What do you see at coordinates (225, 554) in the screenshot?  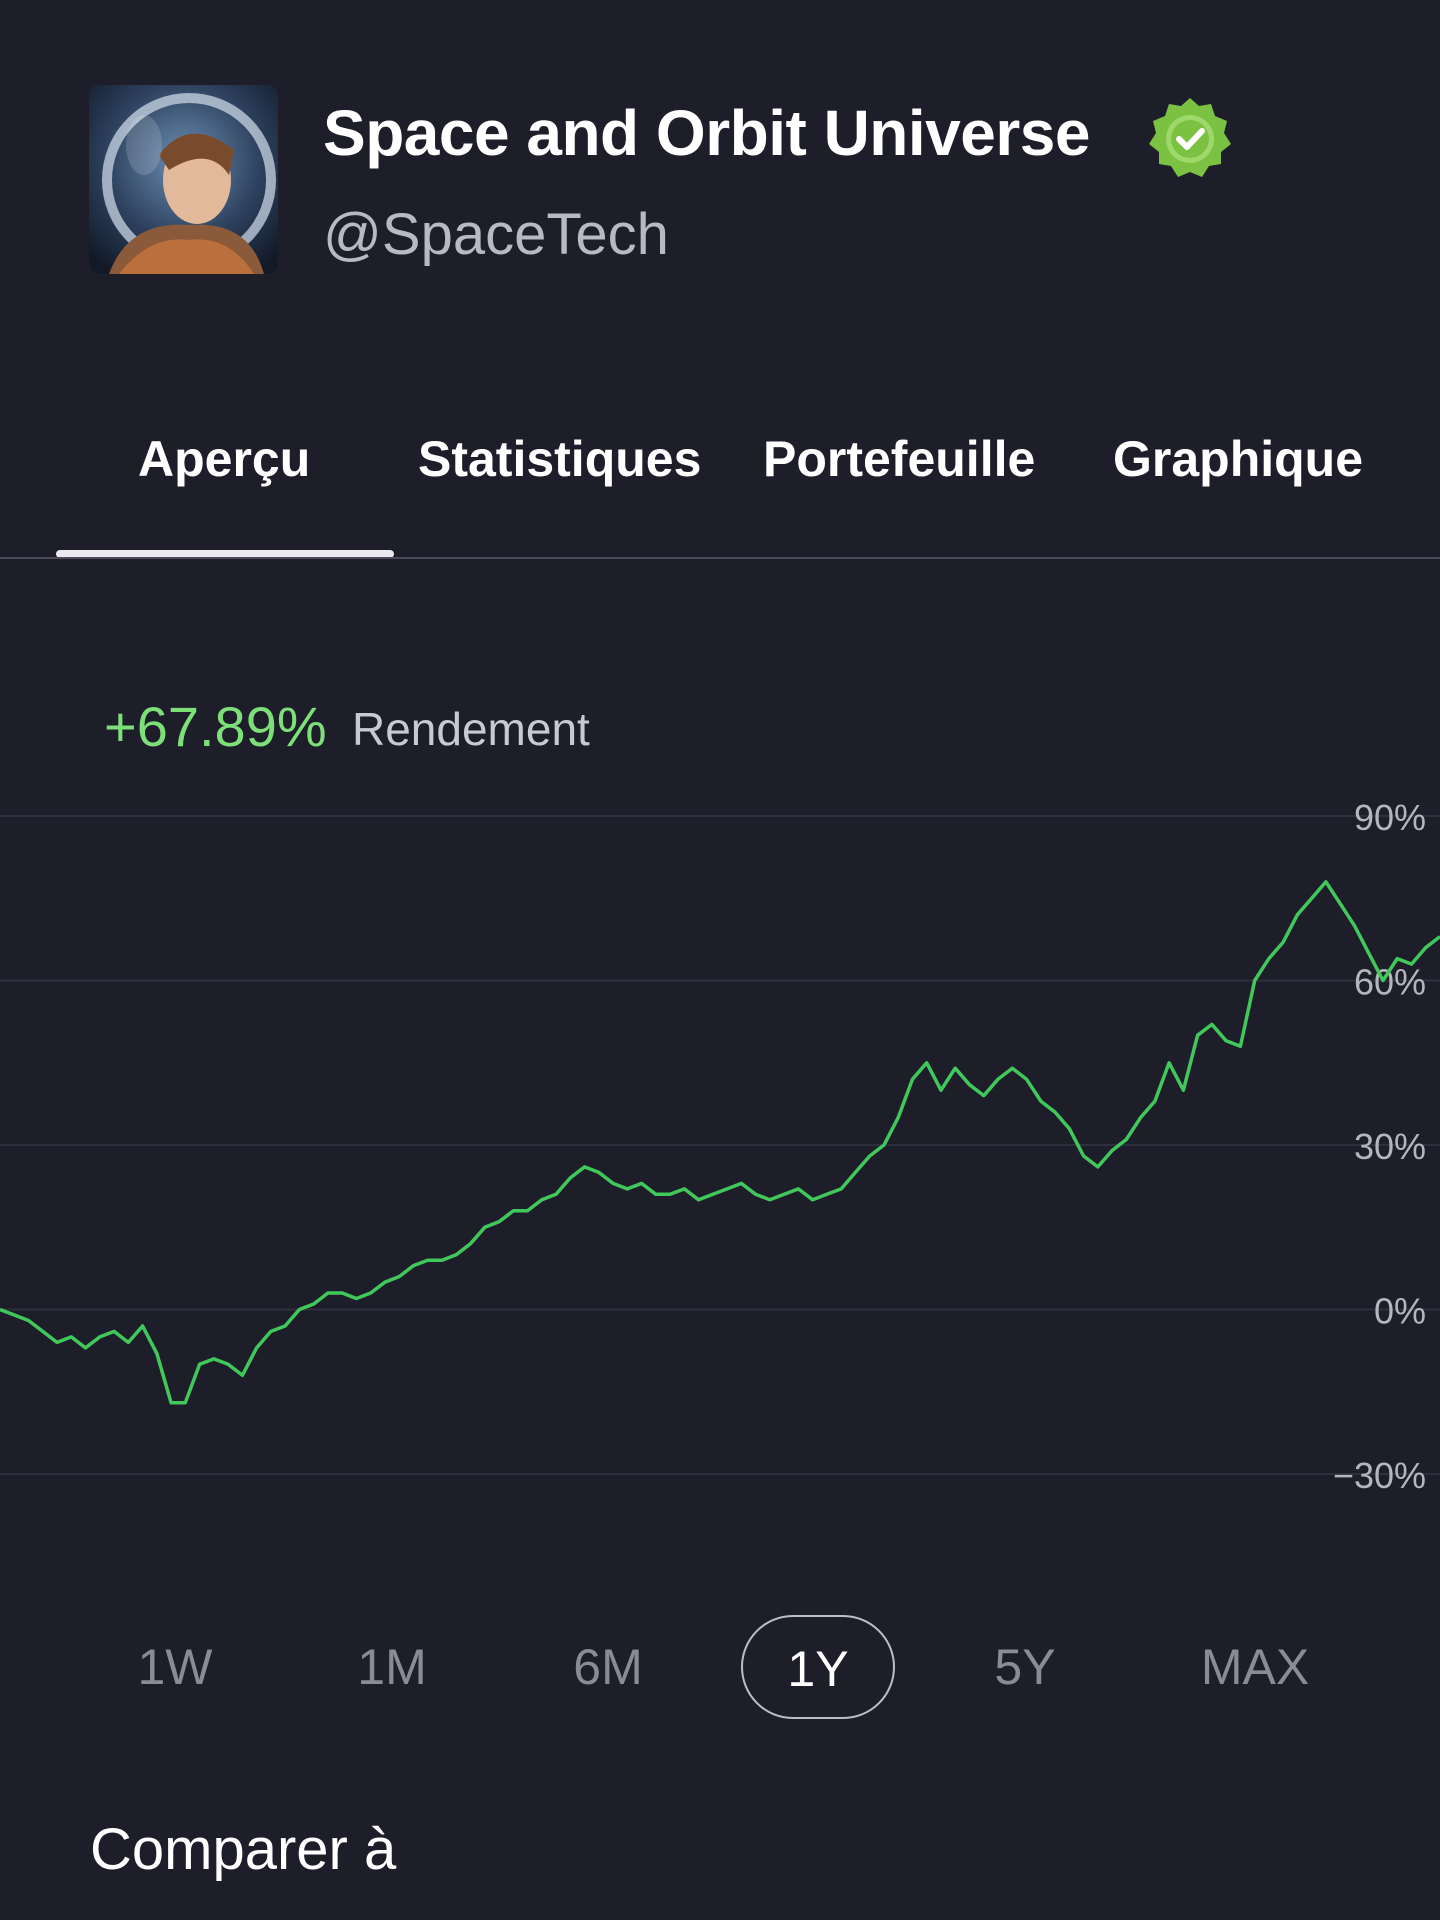 I see `active-tab-indicator` at bounding box center [225, 554].